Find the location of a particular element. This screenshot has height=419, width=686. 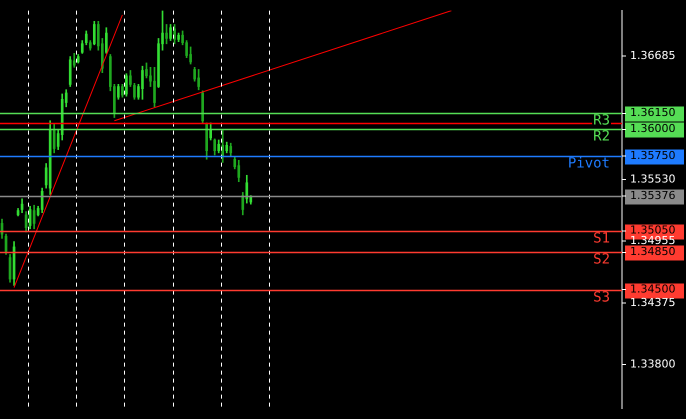

y-tick-label: 1.36000 is located at coordinates (653, 129).